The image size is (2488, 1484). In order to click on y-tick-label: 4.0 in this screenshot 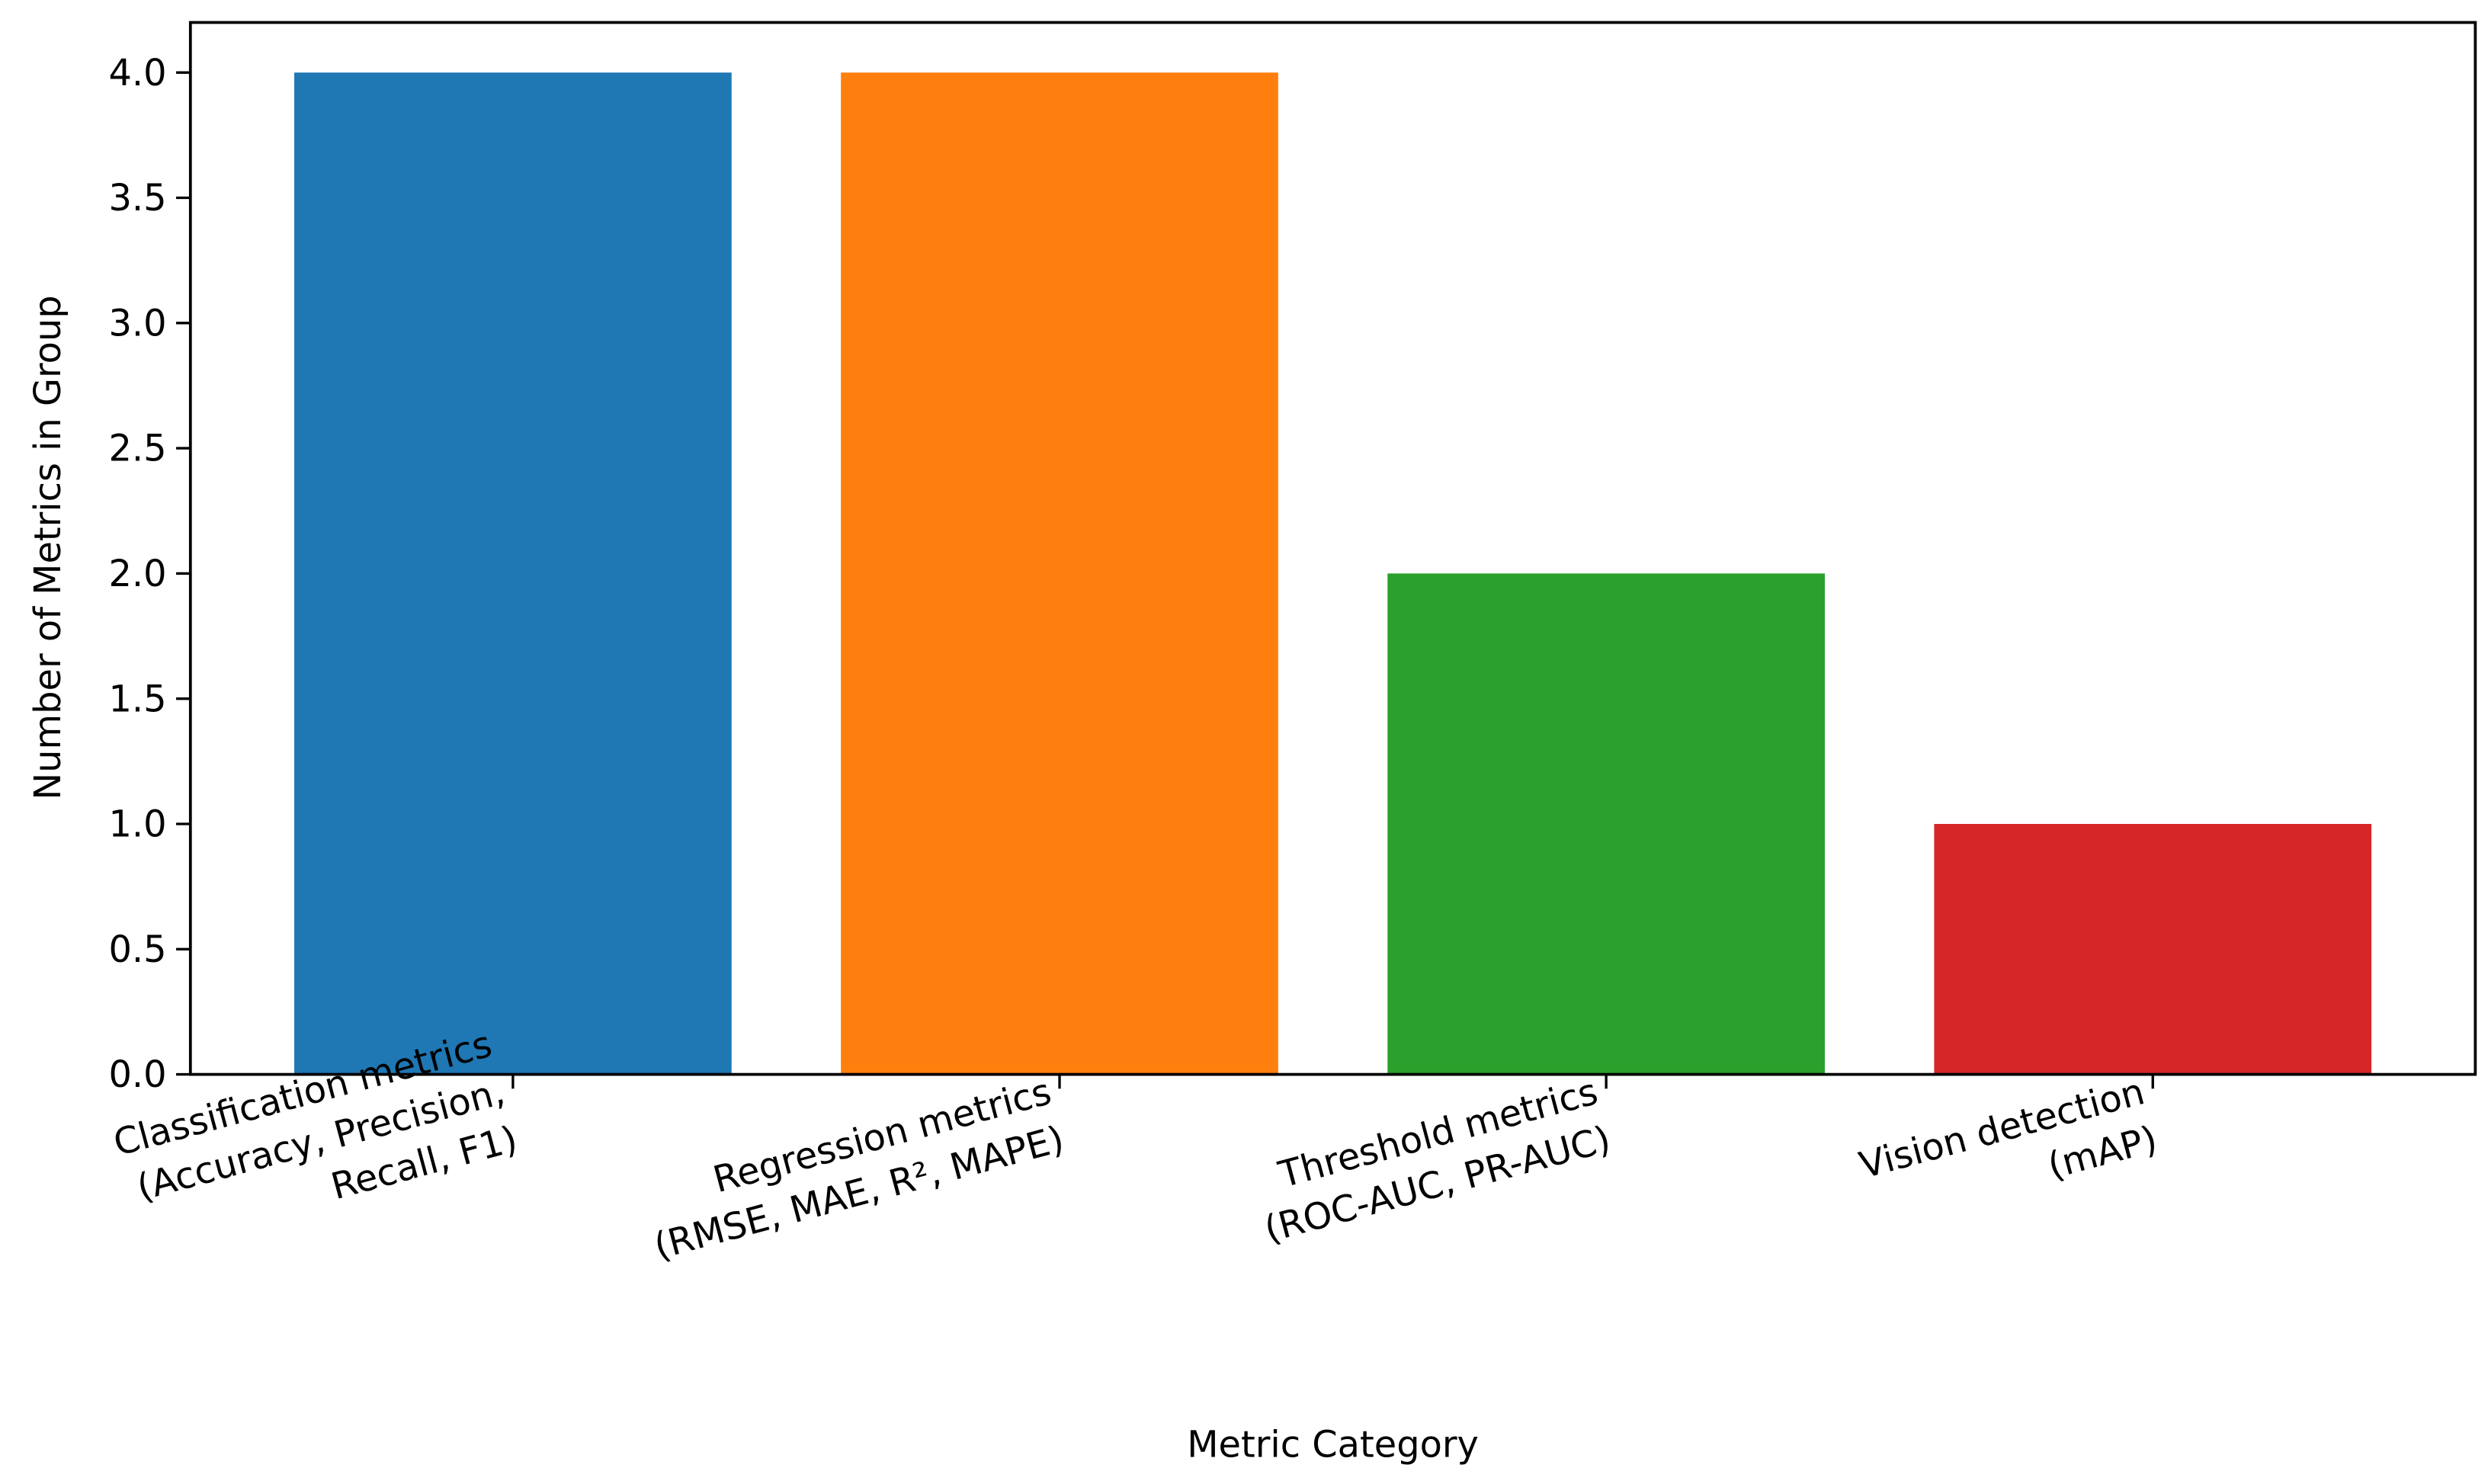, I will do `click(137, 74)`.